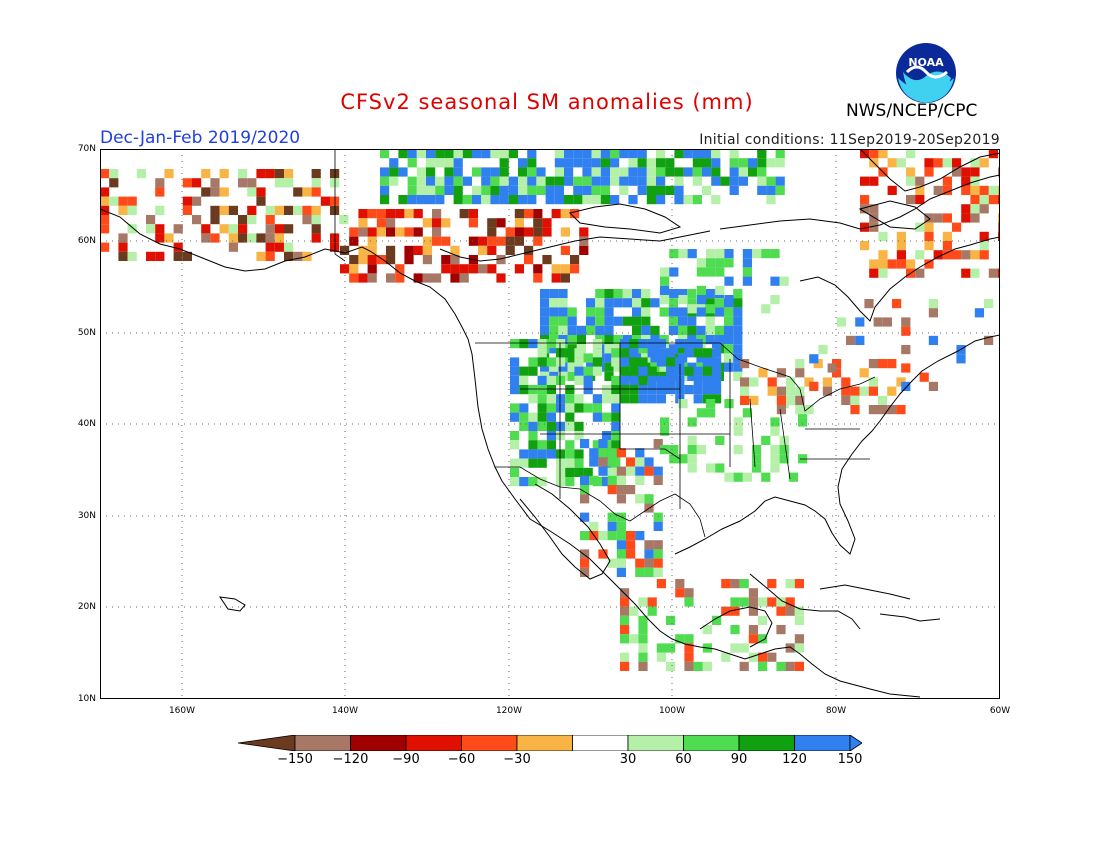  What do you see at coordinates (1000, 711) in the screenshot?
I see `lon-label-60w: 60W` at bounding box center [1000, 711].